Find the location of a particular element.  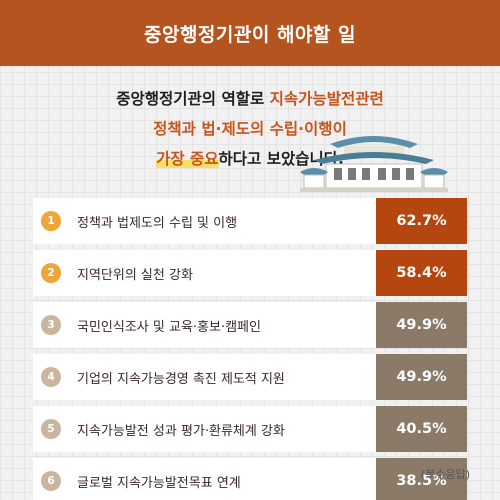

row-label-cell: 1 정책과 법제도의 수립 및 이행 is located at coordinates (204, 221).